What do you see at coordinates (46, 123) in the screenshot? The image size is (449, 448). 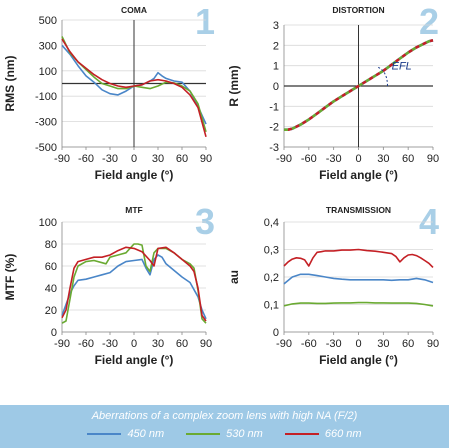 I see `y-tick-label: -300` at bounding box center [46, 123].